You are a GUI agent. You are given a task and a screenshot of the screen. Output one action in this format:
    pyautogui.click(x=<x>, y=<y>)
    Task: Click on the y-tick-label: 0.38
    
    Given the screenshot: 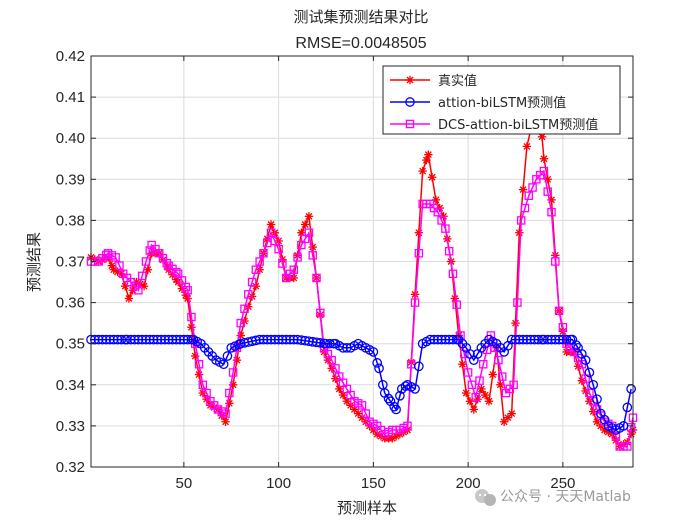 What is the action you would take?
    pyautogui.click(x=70, y=220)
    